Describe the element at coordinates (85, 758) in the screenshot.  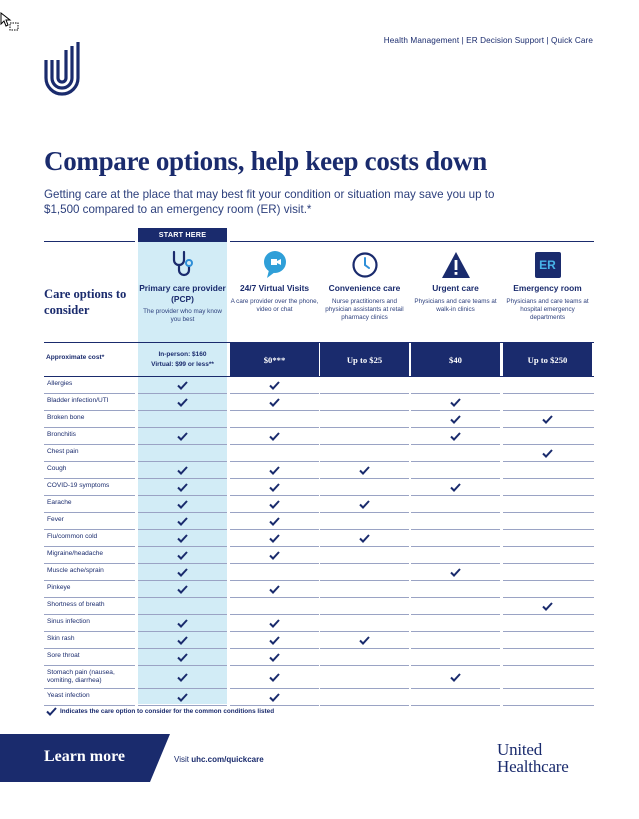
I see `learn-more-banner` at that location.